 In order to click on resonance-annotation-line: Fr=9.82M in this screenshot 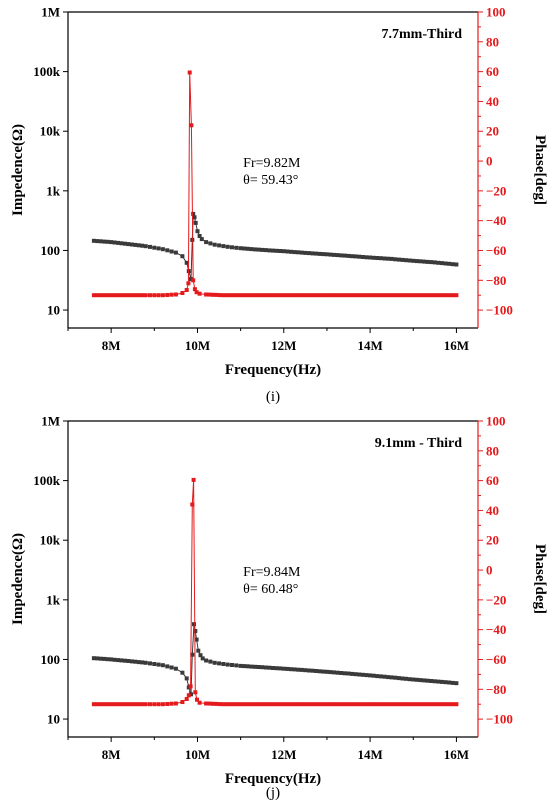, I will do `click(272, 163)`.